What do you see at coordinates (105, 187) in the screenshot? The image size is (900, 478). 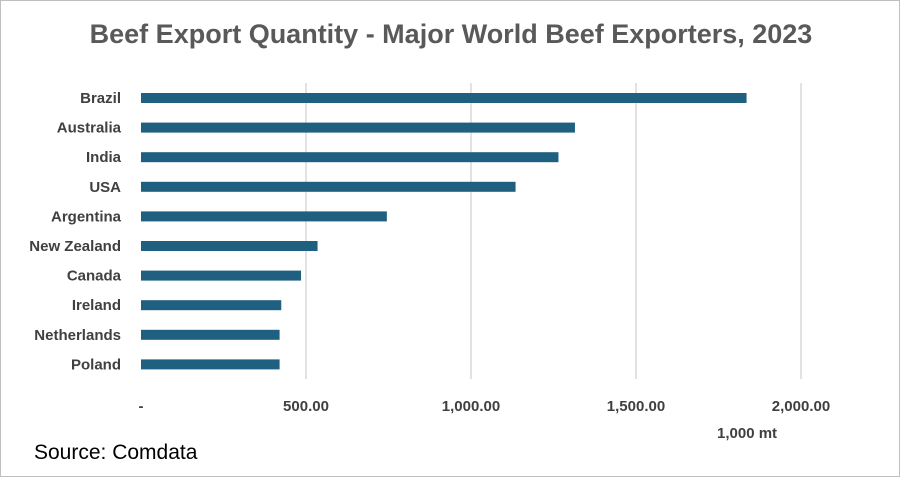 I see `category-label: USA` at bounding box center [105, 187].